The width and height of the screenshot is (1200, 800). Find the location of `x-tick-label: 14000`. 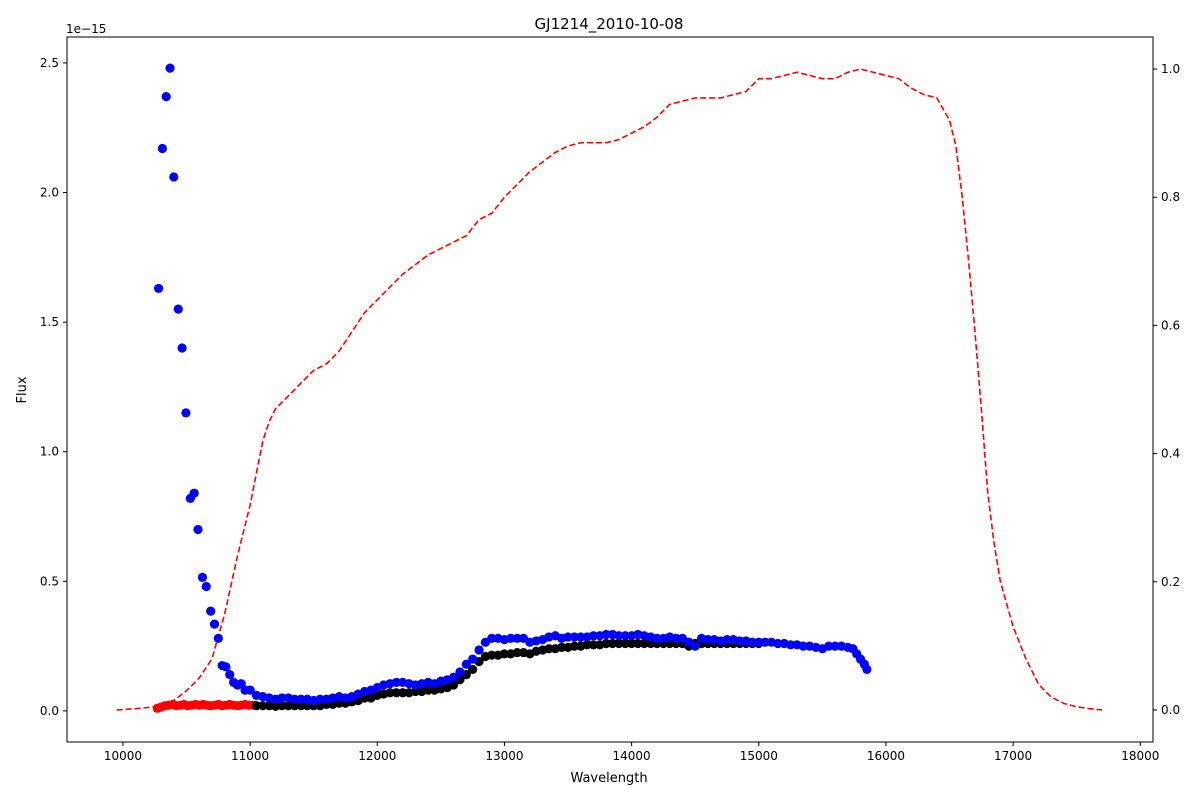

x-tick-label: 14000 is located at coordinates (632, 756).